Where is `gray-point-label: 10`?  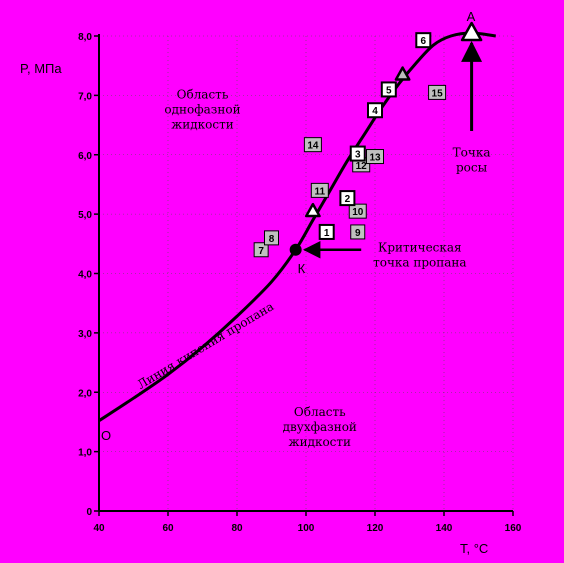
gray-point-label: 10 is located at coordinates (358, 212).